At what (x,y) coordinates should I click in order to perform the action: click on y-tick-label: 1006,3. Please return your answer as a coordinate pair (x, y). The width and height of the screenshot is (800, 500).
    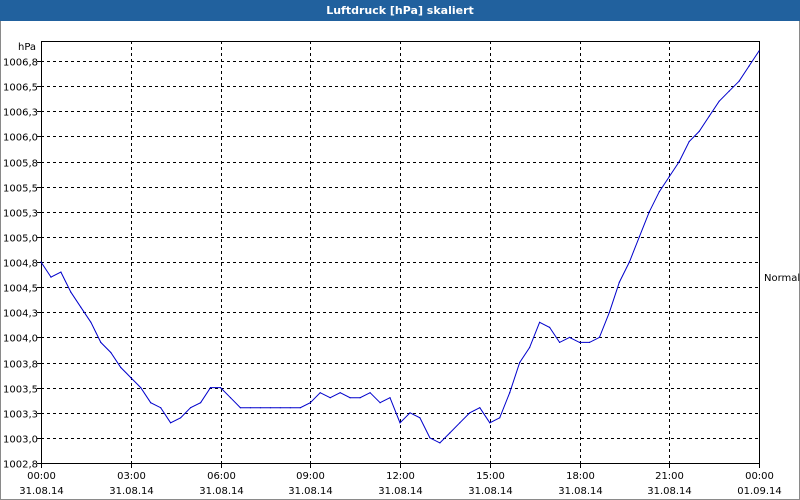
    Looking at the image, I should click on (20, 113).